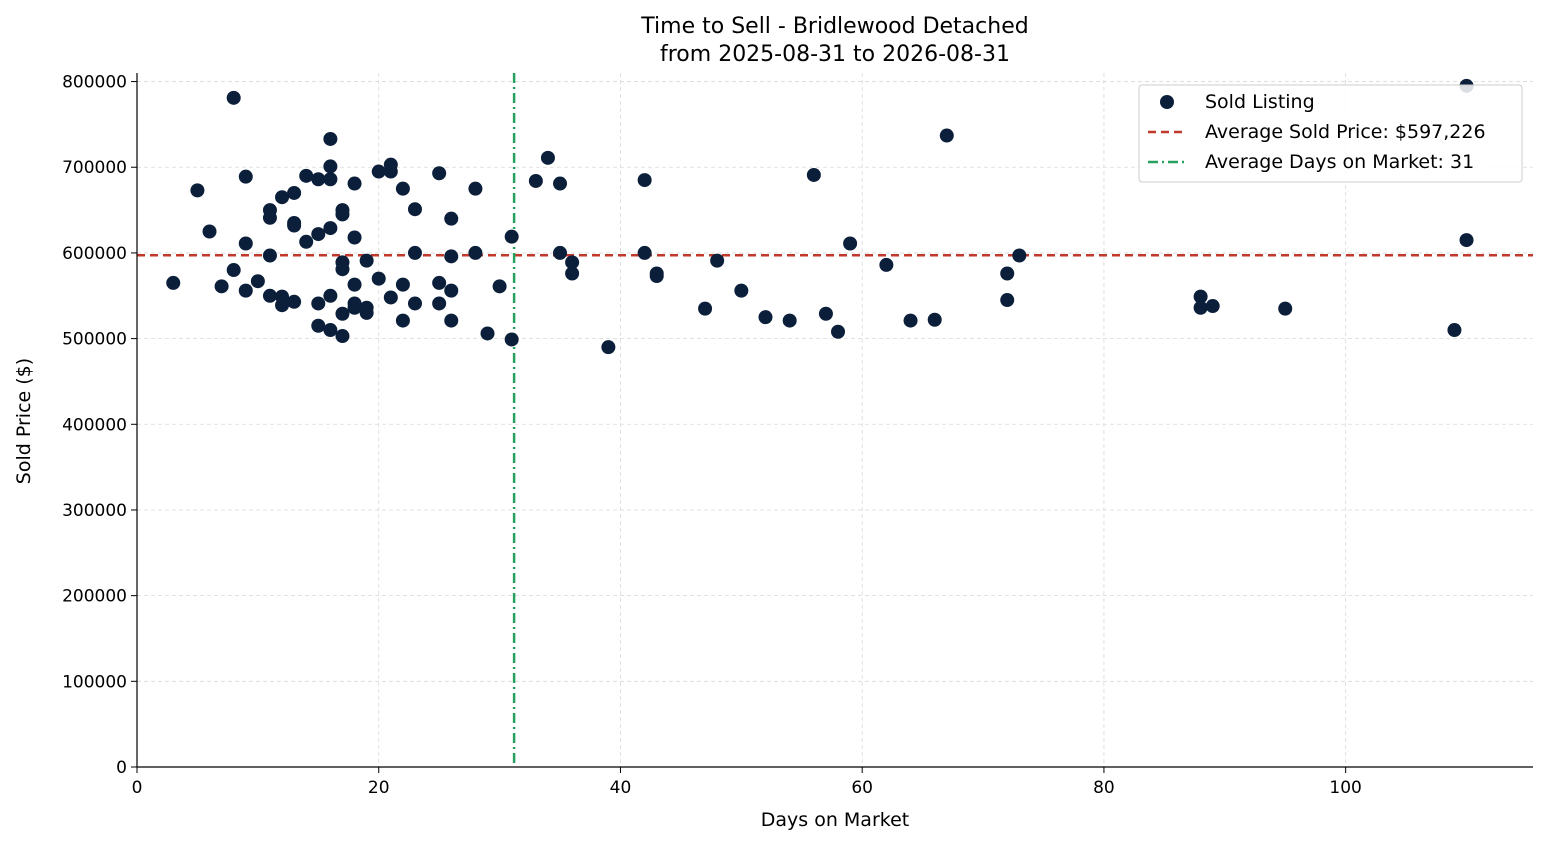 The height and width of the screenshot is (845, 1547). I want to click on x-tick-label: 80, so click(1104, 788).